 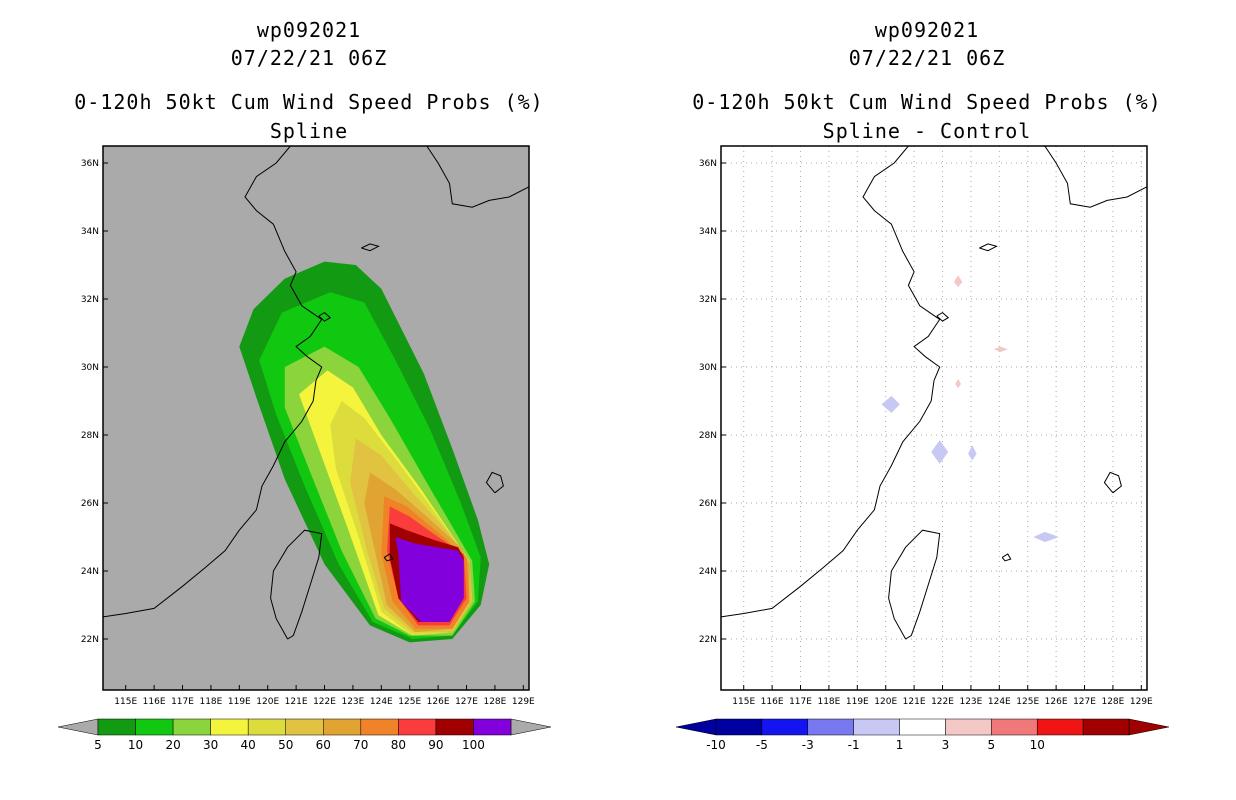 What do you see at coordinates (135, 745) in the screenshot?
I see `colorbar-label: 10` at bounding box center [135, 745].